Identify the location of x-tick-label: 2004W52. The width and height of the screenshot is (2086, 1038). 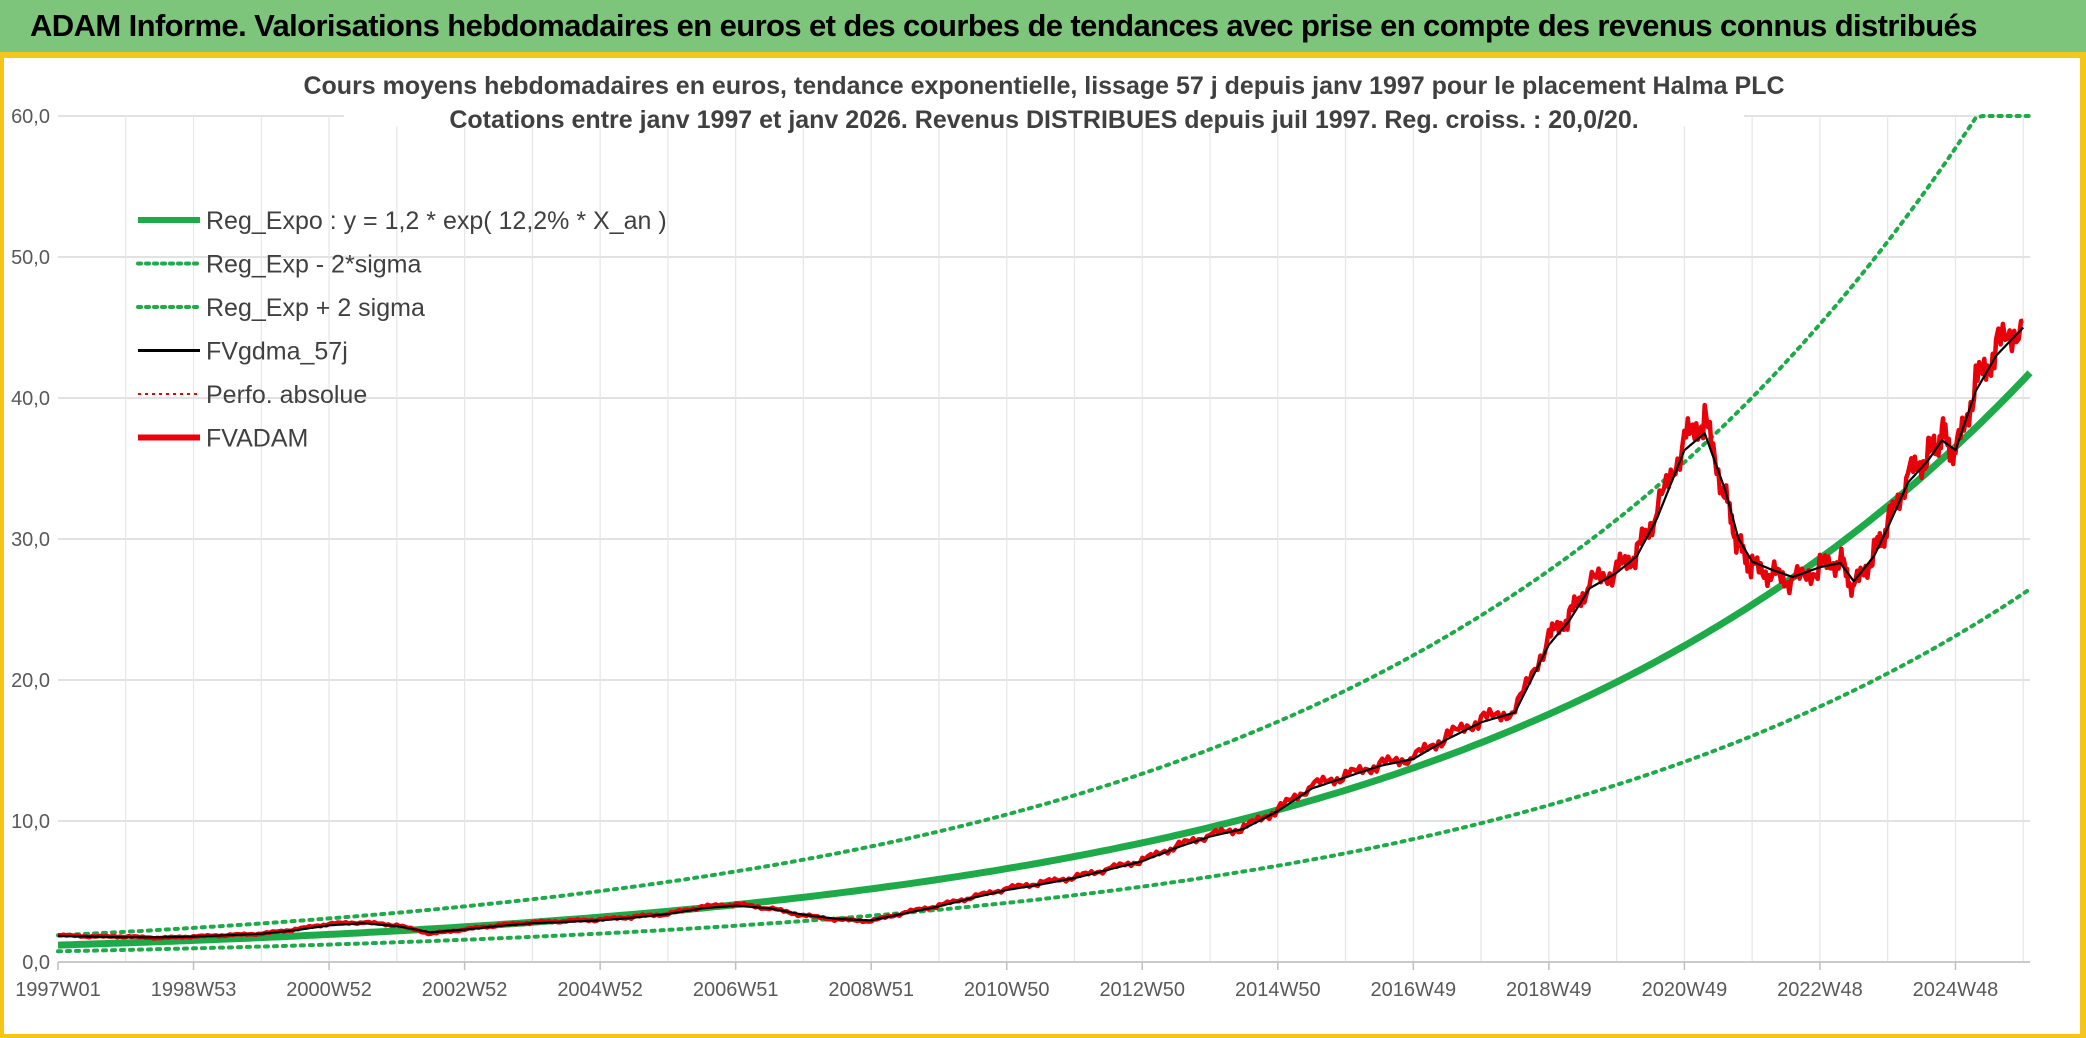
(600, 990).